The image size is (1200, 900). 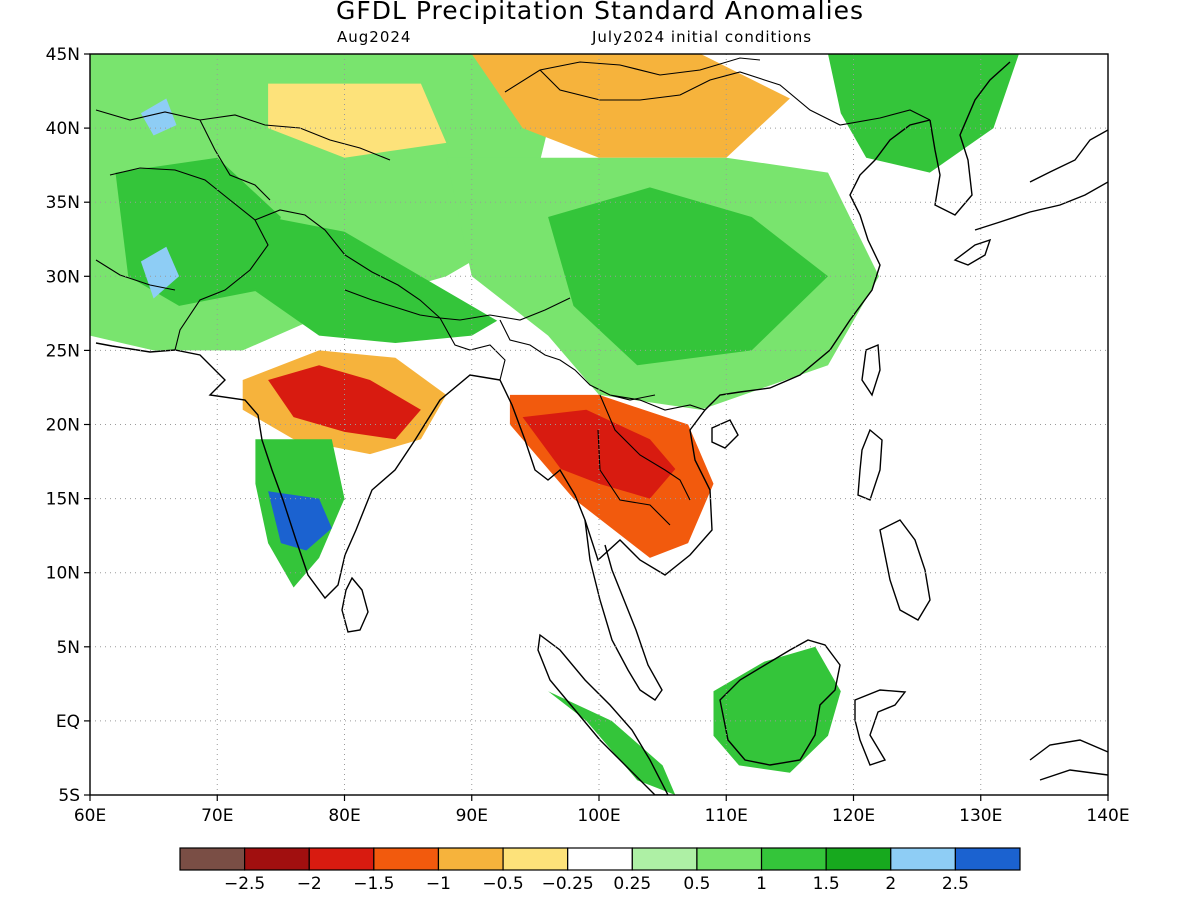 What do you see at coordinates (688, 276) in the screenshot?
I see `anomaly-region-china-wet-core` at bounding box center [688, 276].